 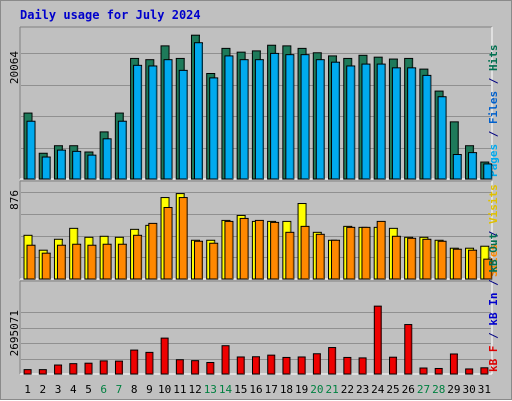 I want to click on day-tick-label: 17, so click(x=271, y=389).